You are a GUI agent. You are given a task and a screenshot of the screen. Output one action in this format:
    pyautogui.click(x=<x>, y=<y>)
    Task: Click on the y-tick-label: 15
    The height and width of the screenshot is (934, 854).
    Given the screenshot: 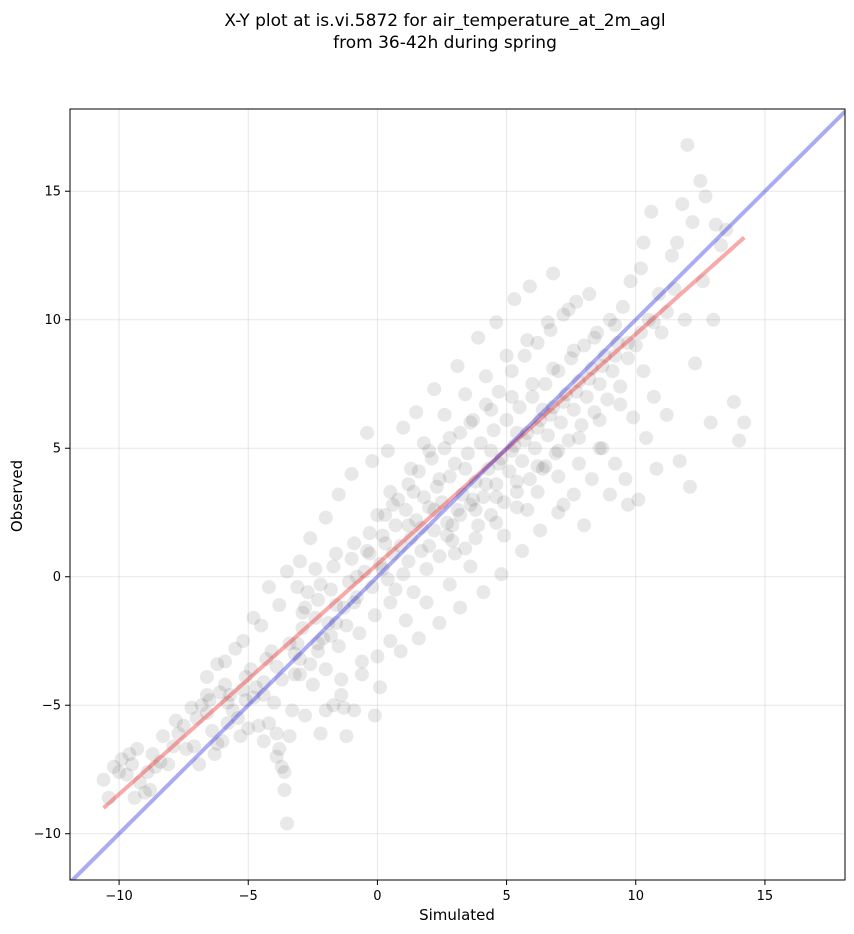 What is the action you would take?
    pyautogui.click(x=52, y=192)
    